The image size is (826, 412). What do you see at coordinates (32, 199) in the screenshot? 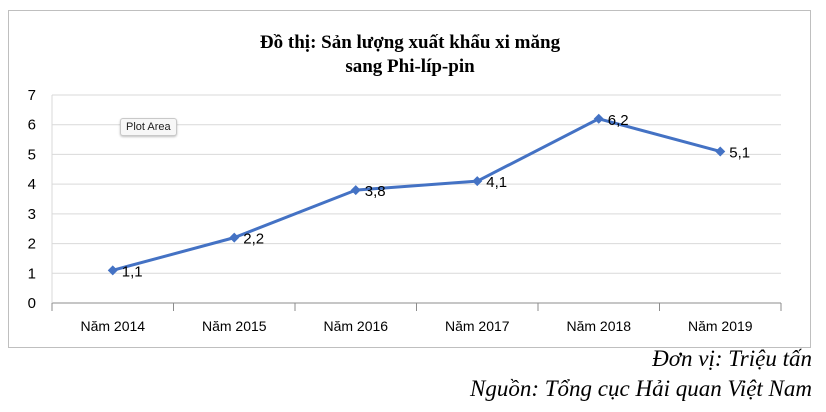
I see `y-tick-labels: 0 1 2 3 4 5 6 7` at bounding box center [32, 199].